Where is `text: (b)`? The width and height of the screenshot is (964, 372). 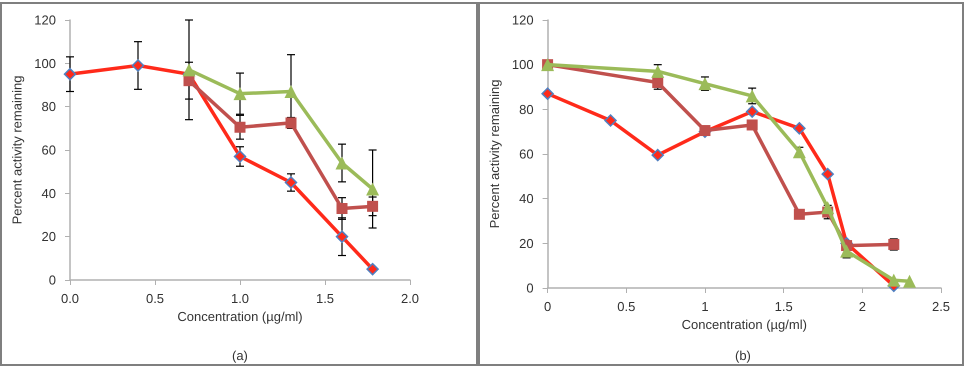 text: (b) is located at coordinates (743, 355).